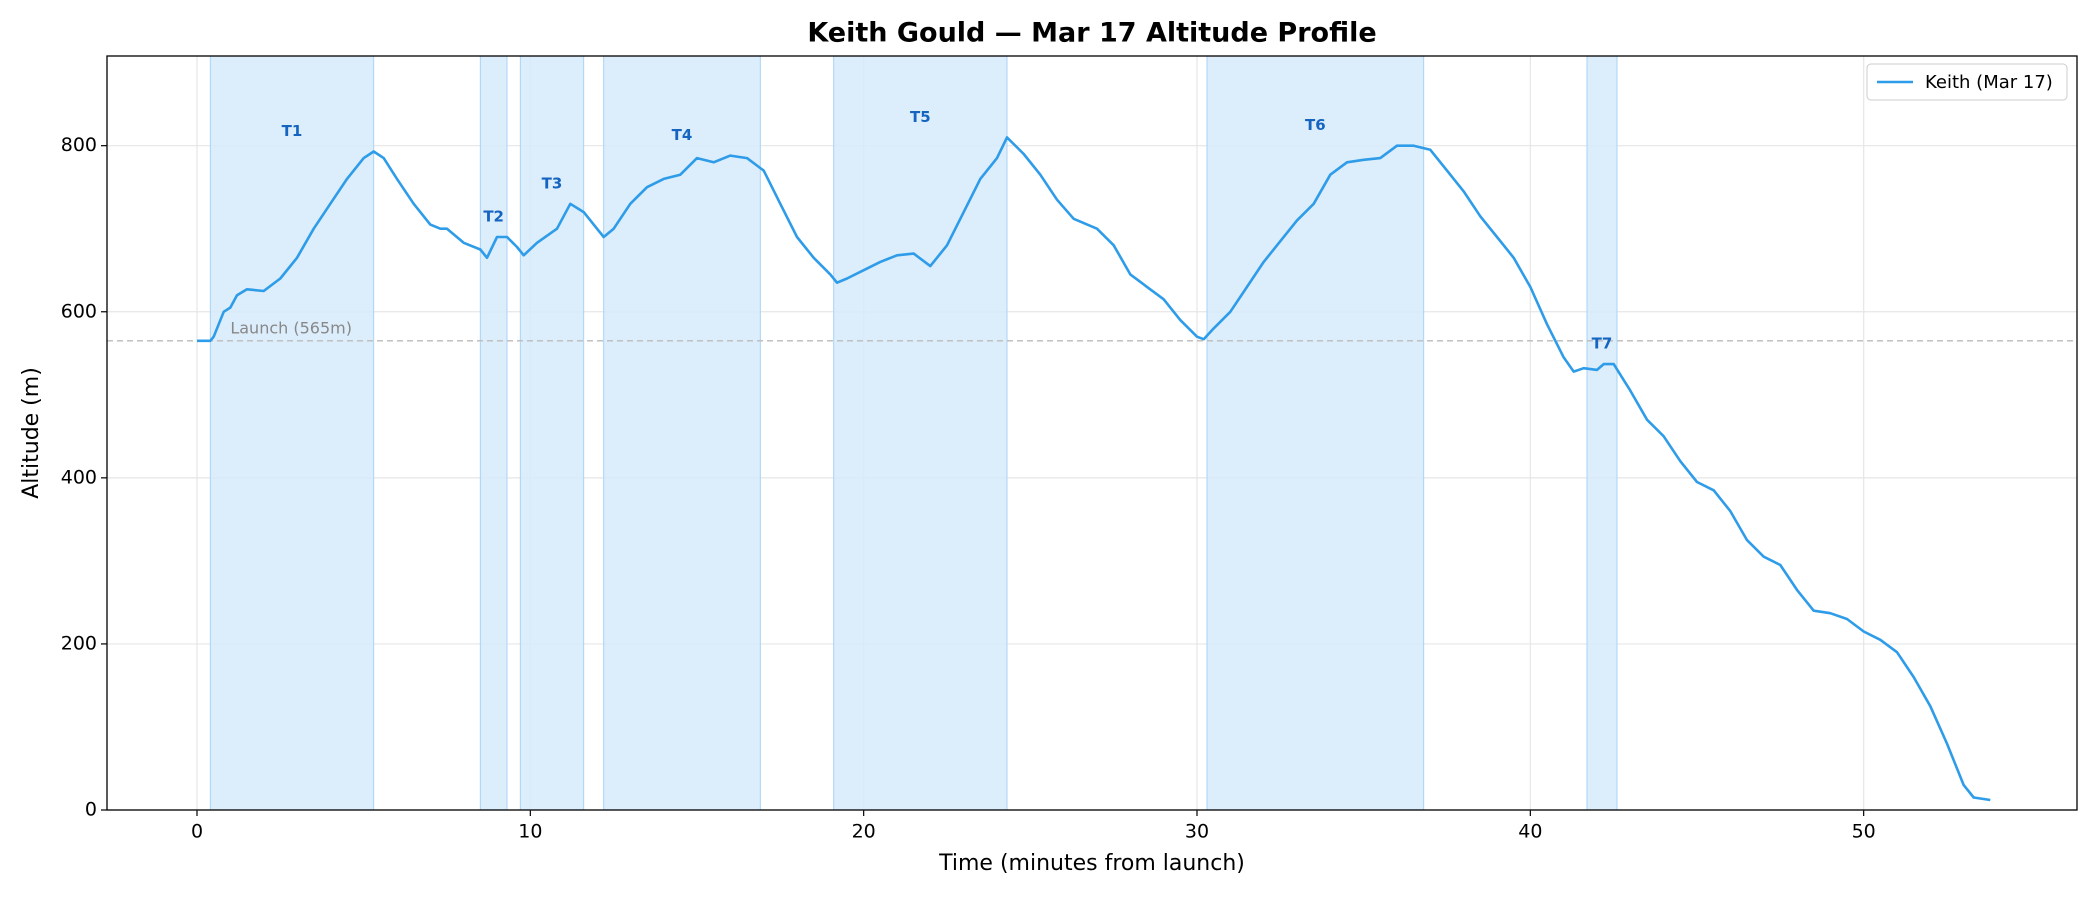 The height and width of the screenshot is (900, 2100). Describe the element at coordinates (79, 311) in the screenshot. I see `y-tick-label: 600` at that location.